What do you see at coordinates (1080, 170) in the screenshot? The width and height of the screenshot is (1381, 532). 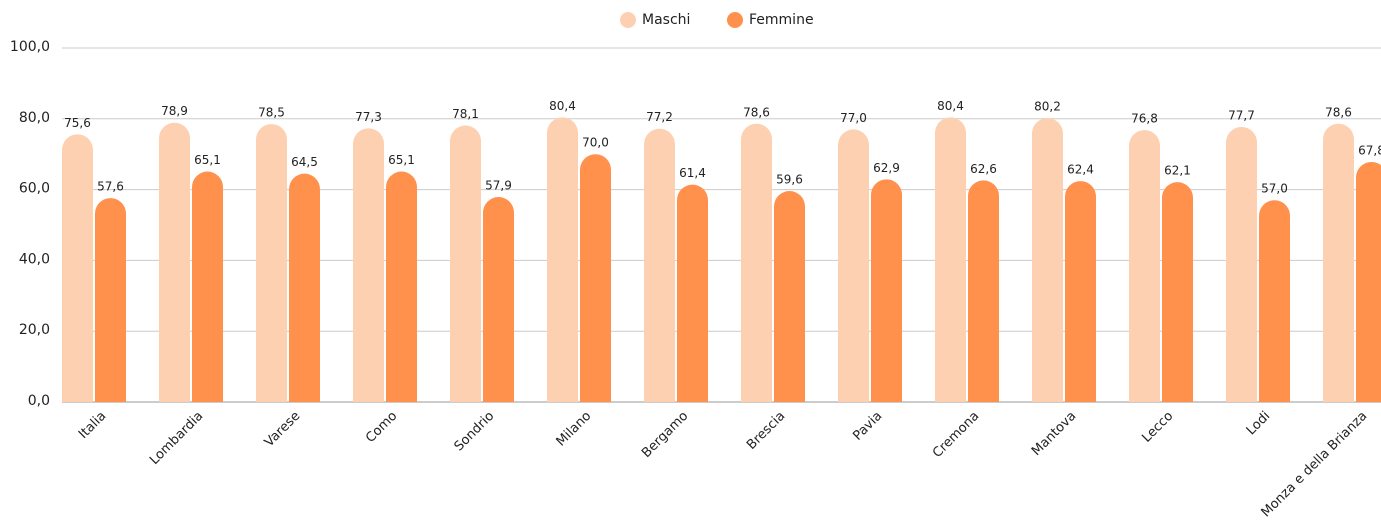 I see `value-label: 62,4` at bounding box center [1080, 170].